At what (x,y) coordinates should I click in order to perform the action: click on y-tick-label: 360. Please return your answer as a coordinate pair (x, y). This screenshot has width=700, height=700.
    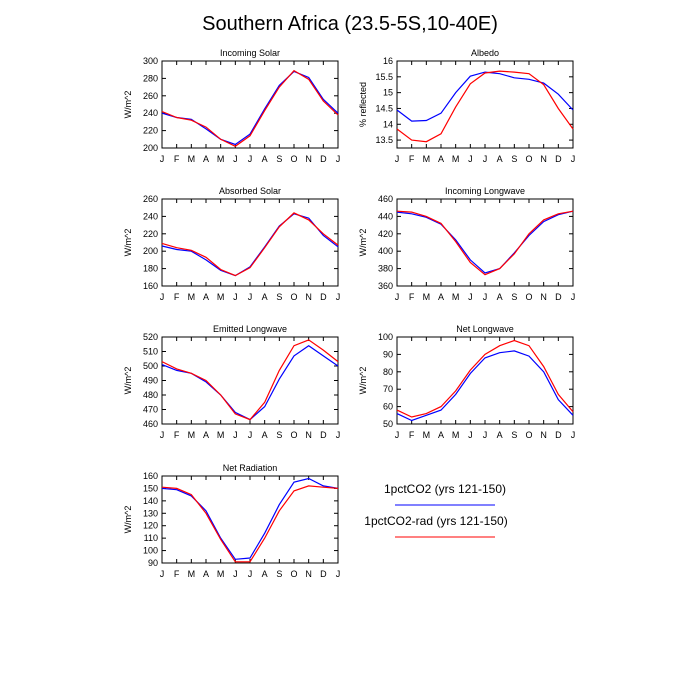
    Looking at the image, I should click on (385, 286).